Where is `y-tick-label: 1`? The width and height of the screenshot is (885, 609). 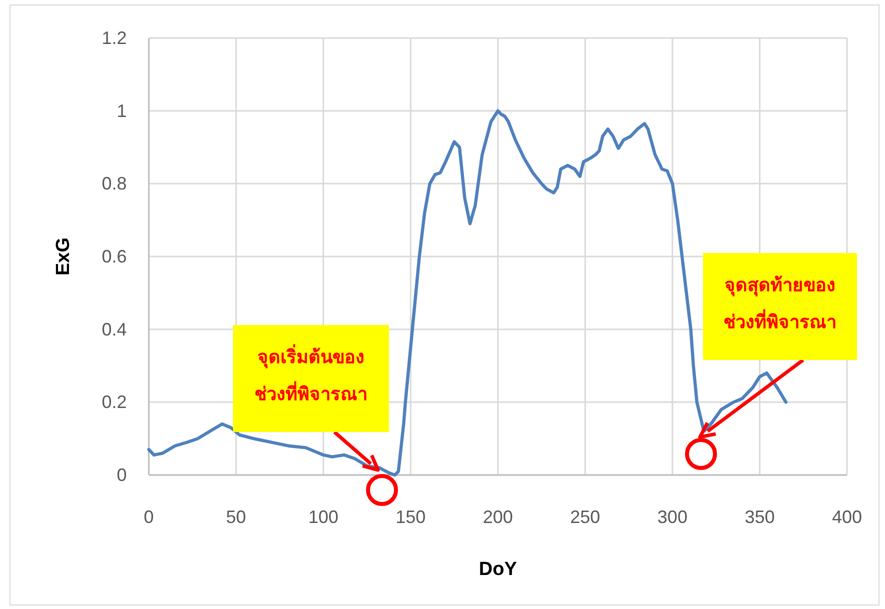
y-tick-label: 1 is located at coordinates (121, 110).